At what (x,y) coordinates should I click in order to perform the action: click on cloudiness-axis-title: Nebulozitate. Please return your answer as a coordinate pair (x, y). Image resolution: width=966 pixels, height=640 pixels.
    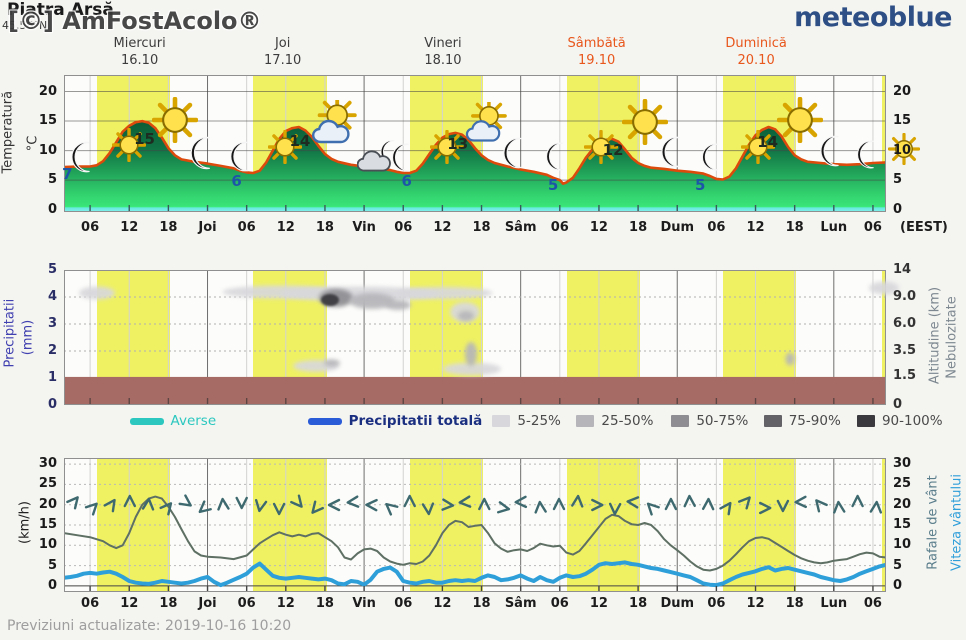
    Looking at the image, I should click on (952, 337).